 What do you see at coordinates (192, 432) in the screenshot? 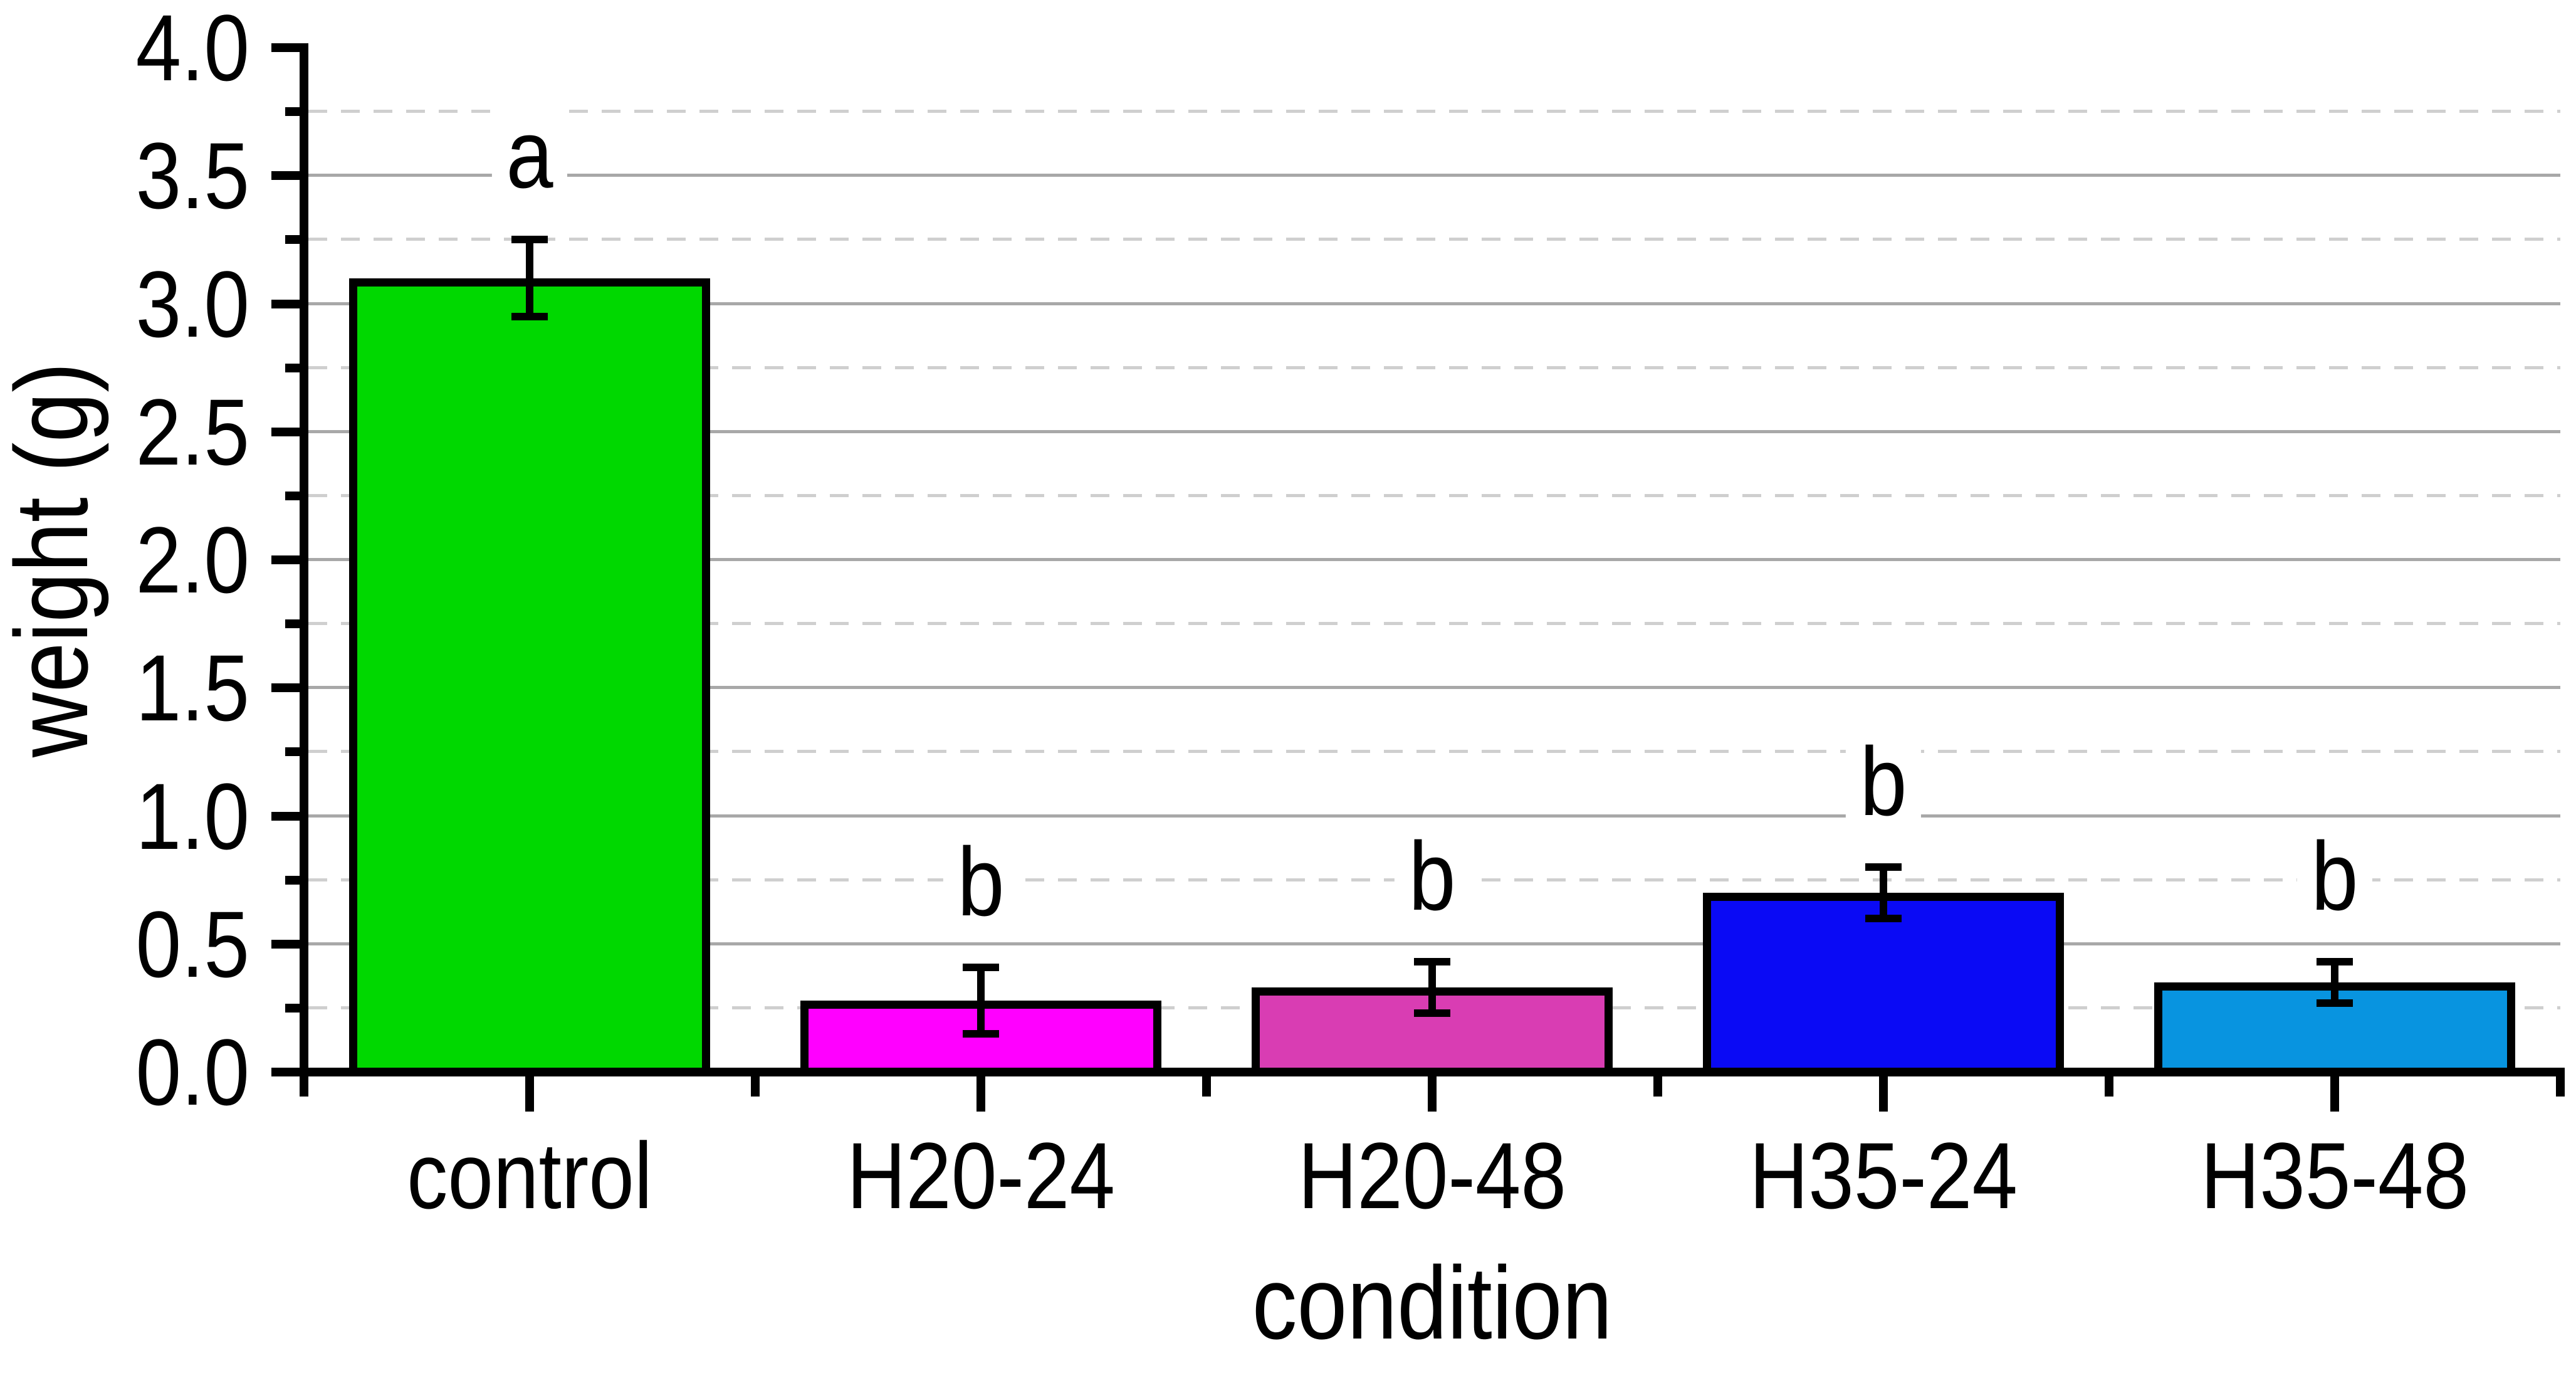
I see `y-tick-label: 2.5` at bounding box center [192, 432].